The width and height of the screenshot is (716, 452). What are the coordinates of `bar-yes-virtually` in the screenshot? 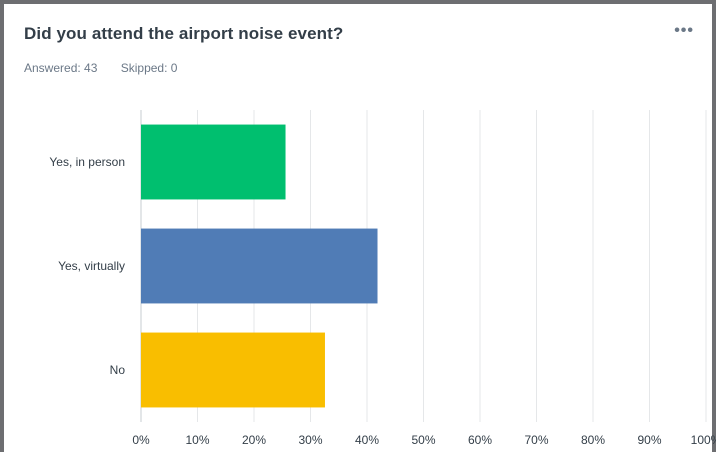 It's located at (259, 266).